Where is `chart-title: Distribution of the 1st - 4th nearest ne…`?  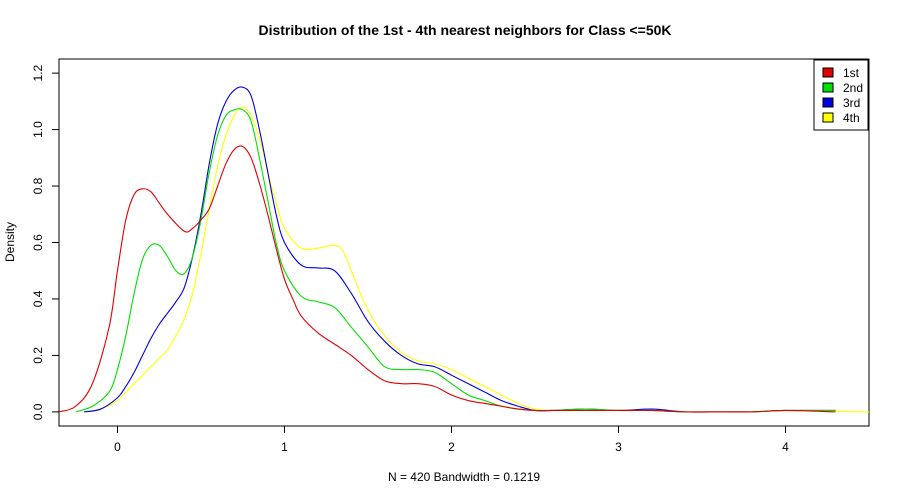
chart-title: Distribution of the 1st - 4th nearest ne… is located at coordinates (464, 30).